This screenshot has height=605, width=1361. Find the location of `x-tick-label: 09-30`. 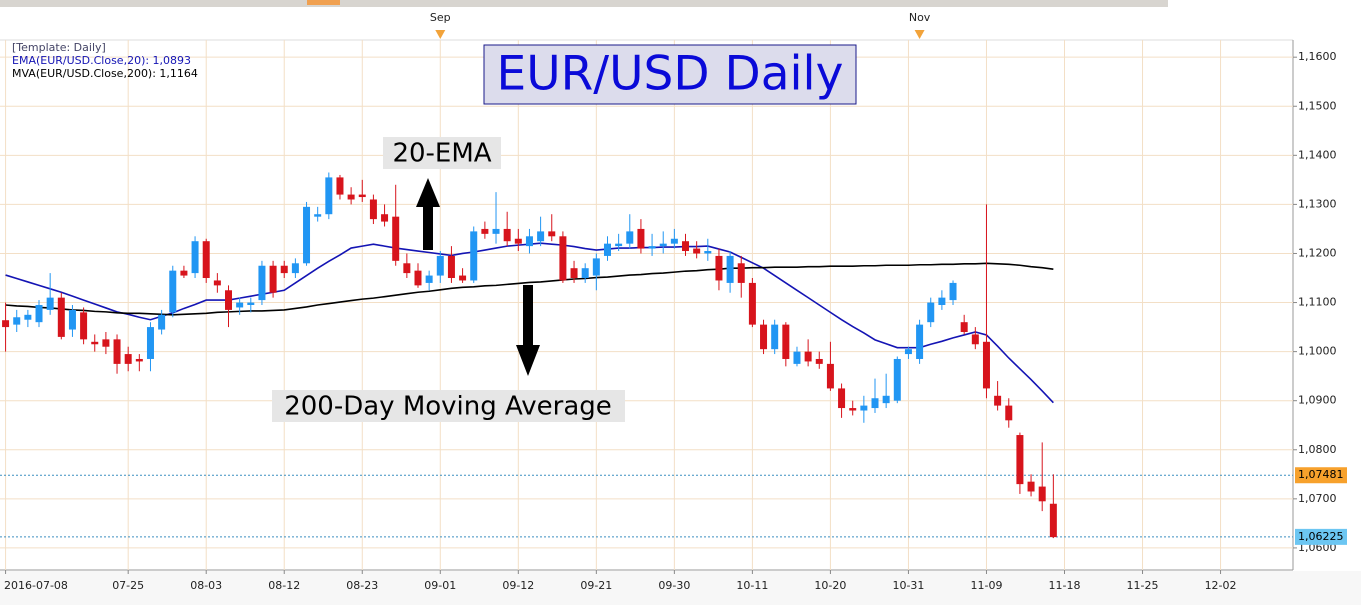

x-tick-label: 09-30 is located at coordinates (674, 585).